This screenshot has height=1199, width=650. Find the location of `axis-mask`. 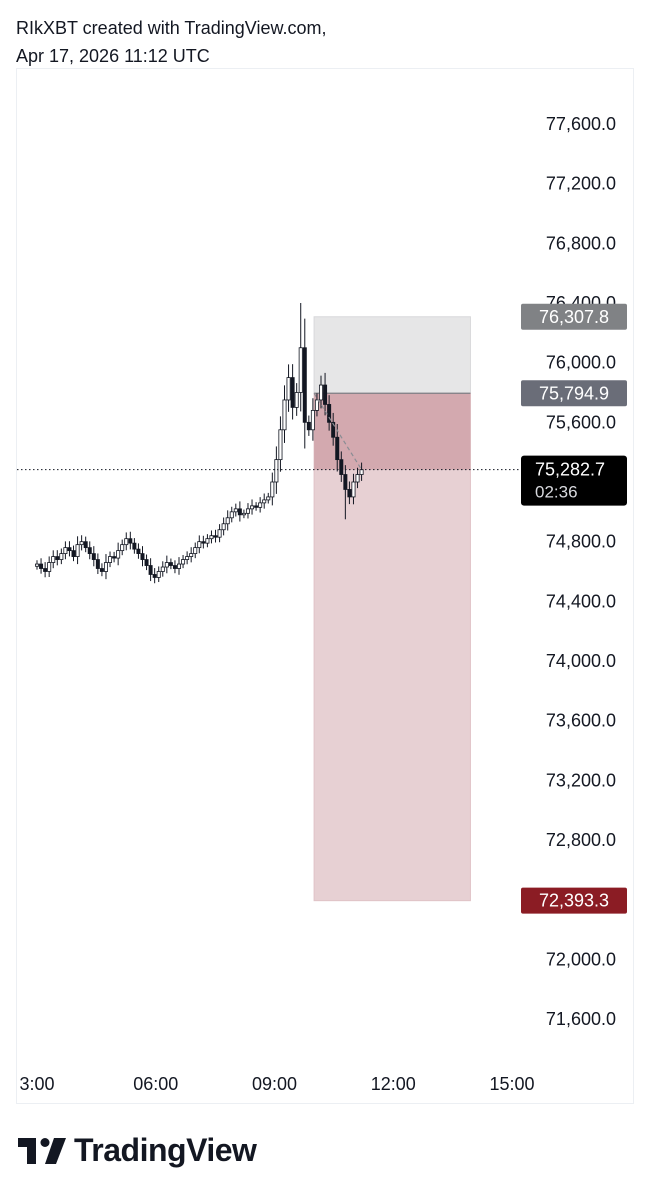

axis-mask is located at coordinates (8, 1082).